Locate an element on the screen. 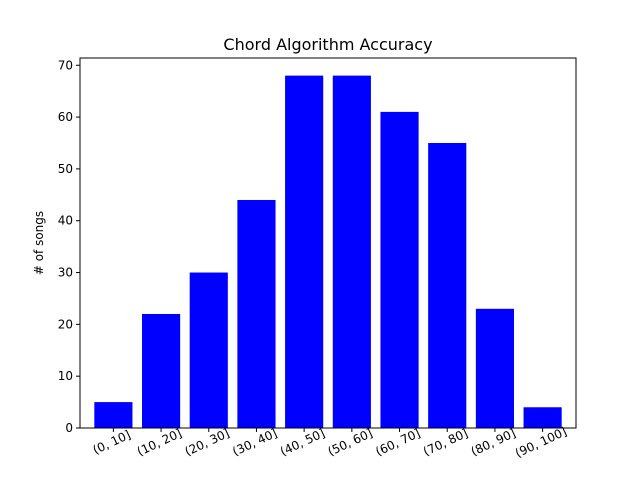 The image size is (640, 484). y-tick-label: 50 is located at coordinates (65, 169).